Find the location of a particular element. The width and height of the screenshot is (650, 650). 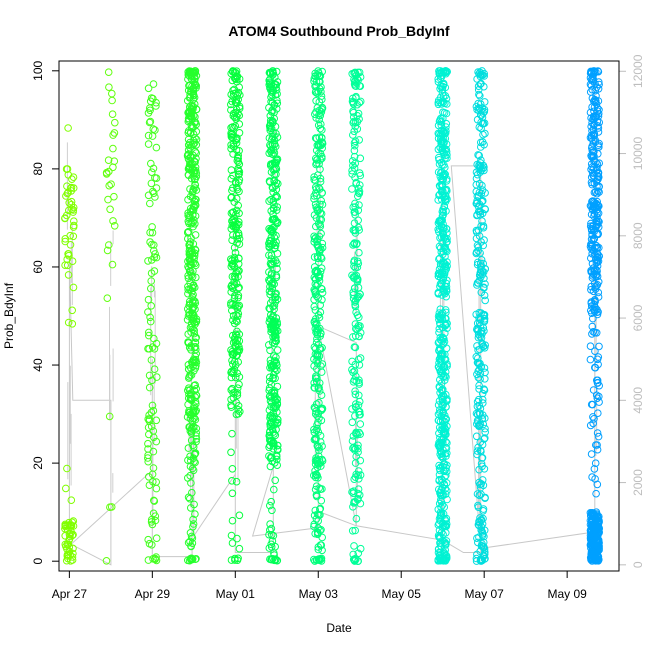

x-tick-label: May 09 is located at coordinates (567, 594).